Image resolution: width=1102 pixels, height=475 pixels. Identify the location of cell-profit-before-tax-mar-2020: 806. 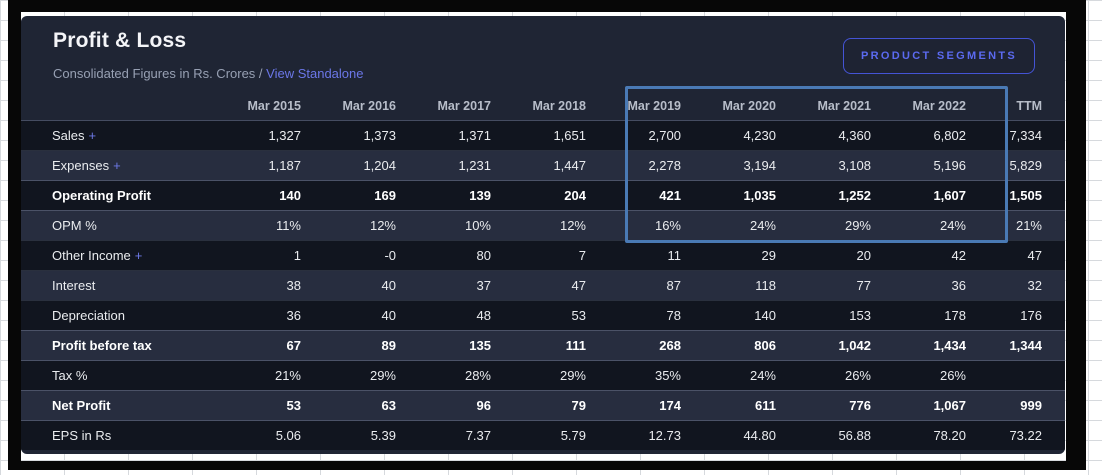
(765, 345).